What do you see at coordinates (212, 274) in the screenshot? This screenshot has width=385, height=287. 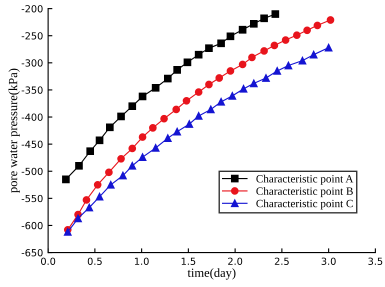 I see `x-axis-title: time(day)` at bounding box center [212, 274].